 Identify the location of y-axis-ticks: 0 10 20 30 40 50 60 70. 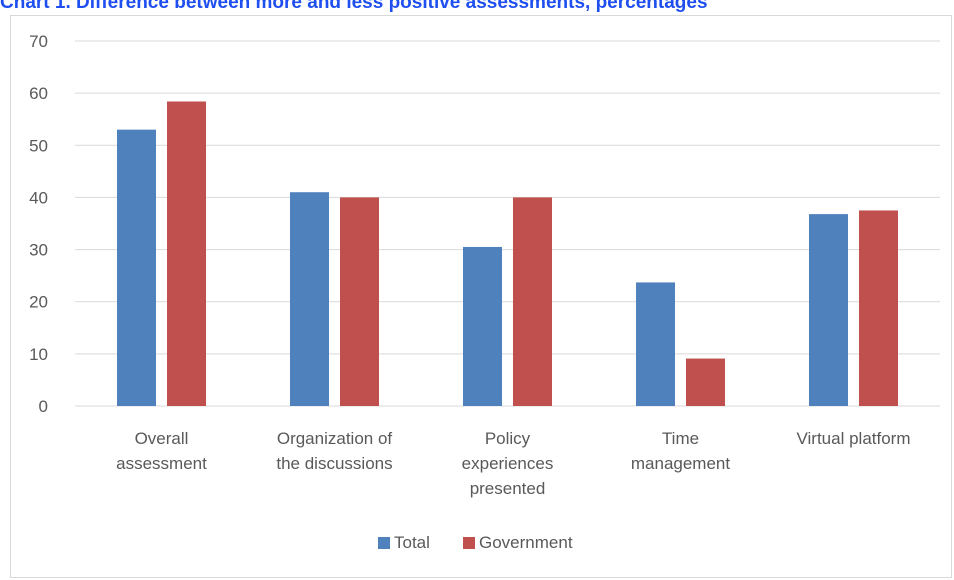
(38, 224).